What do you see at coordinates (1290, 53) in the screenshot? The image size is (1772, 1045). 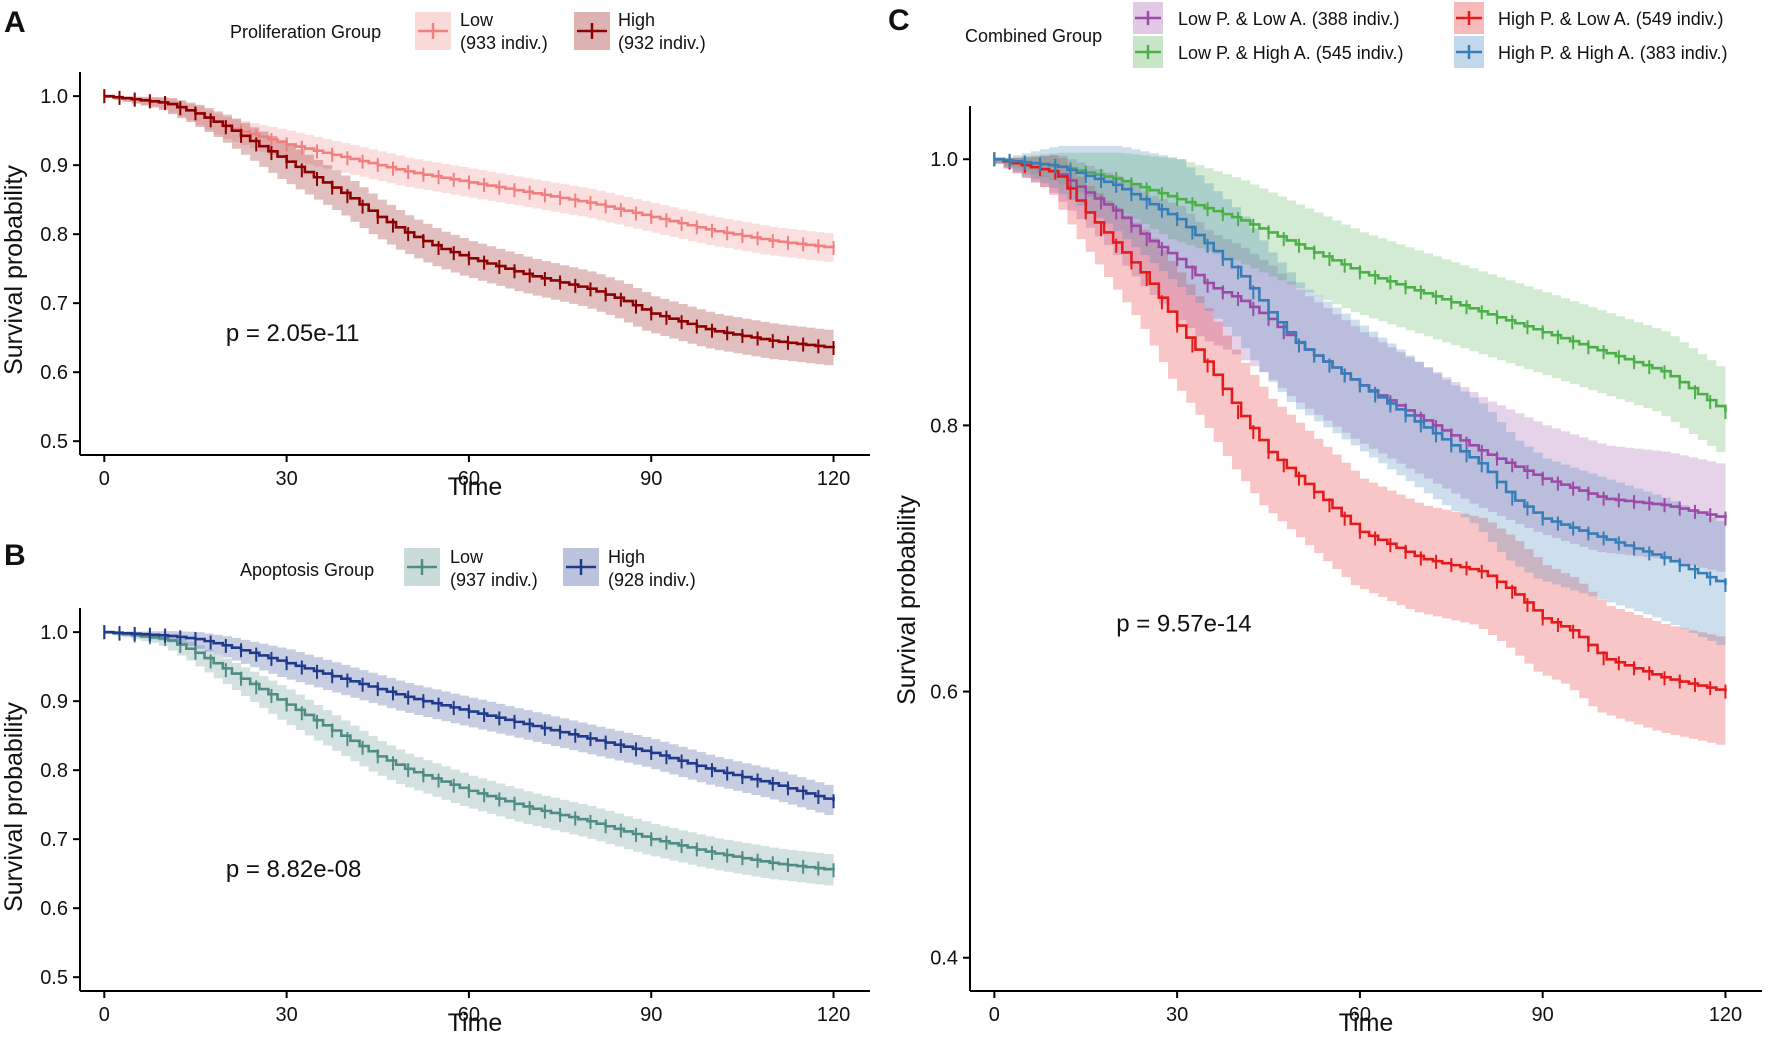 I see `panel-c-legend-lowp-higha-label: Low P. & High A. (545 indiv.)` at bounding box center [1290, 53].